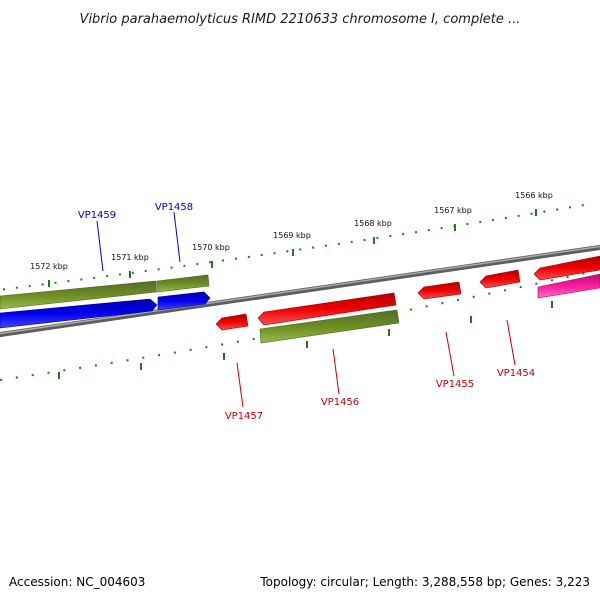 The width and height of the screenshot is (600, 600). Describe the element at coordinates (240, 385) in the screenshot. I see `leader-vp1457` at that location.